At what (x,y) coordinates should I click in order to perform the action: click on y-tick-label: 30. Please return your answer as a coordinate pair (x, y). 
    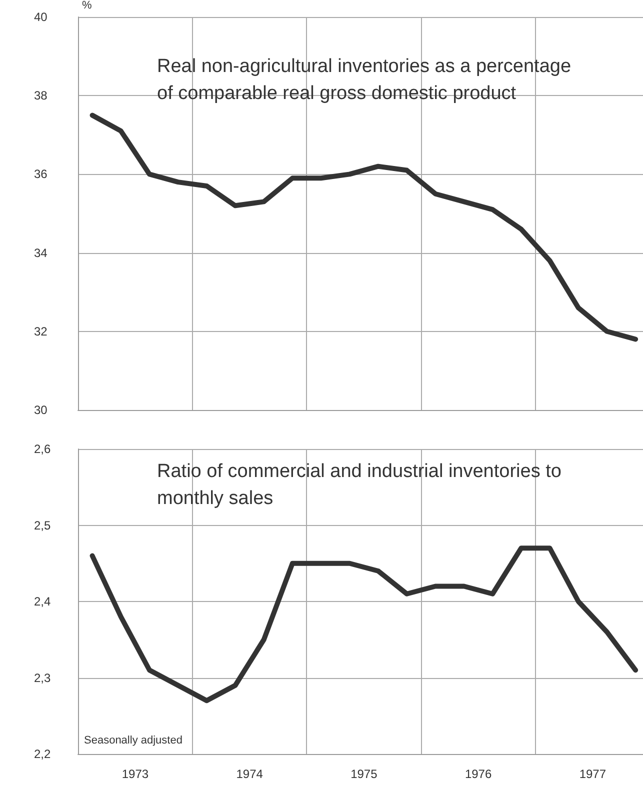
    Looking at the image, I should click on (41, 410).